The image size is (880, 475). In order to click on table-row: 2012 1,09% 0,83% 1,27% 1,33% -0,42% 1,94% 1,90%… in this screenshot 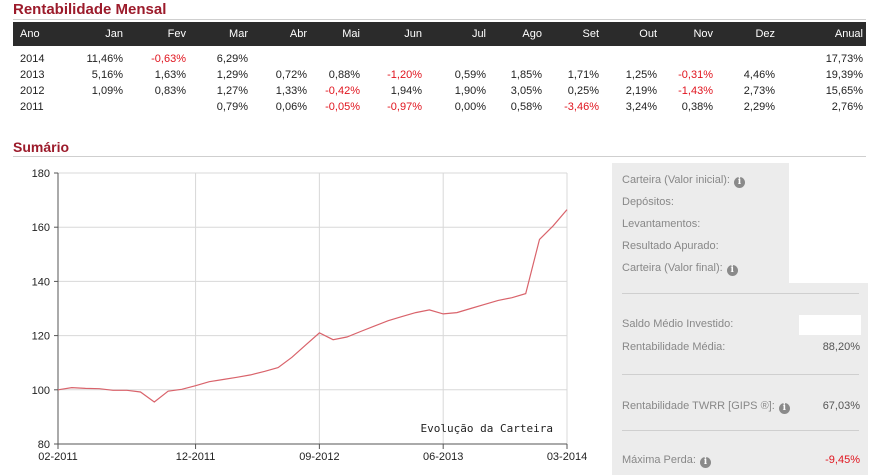, I will do `click(439, 91)`.